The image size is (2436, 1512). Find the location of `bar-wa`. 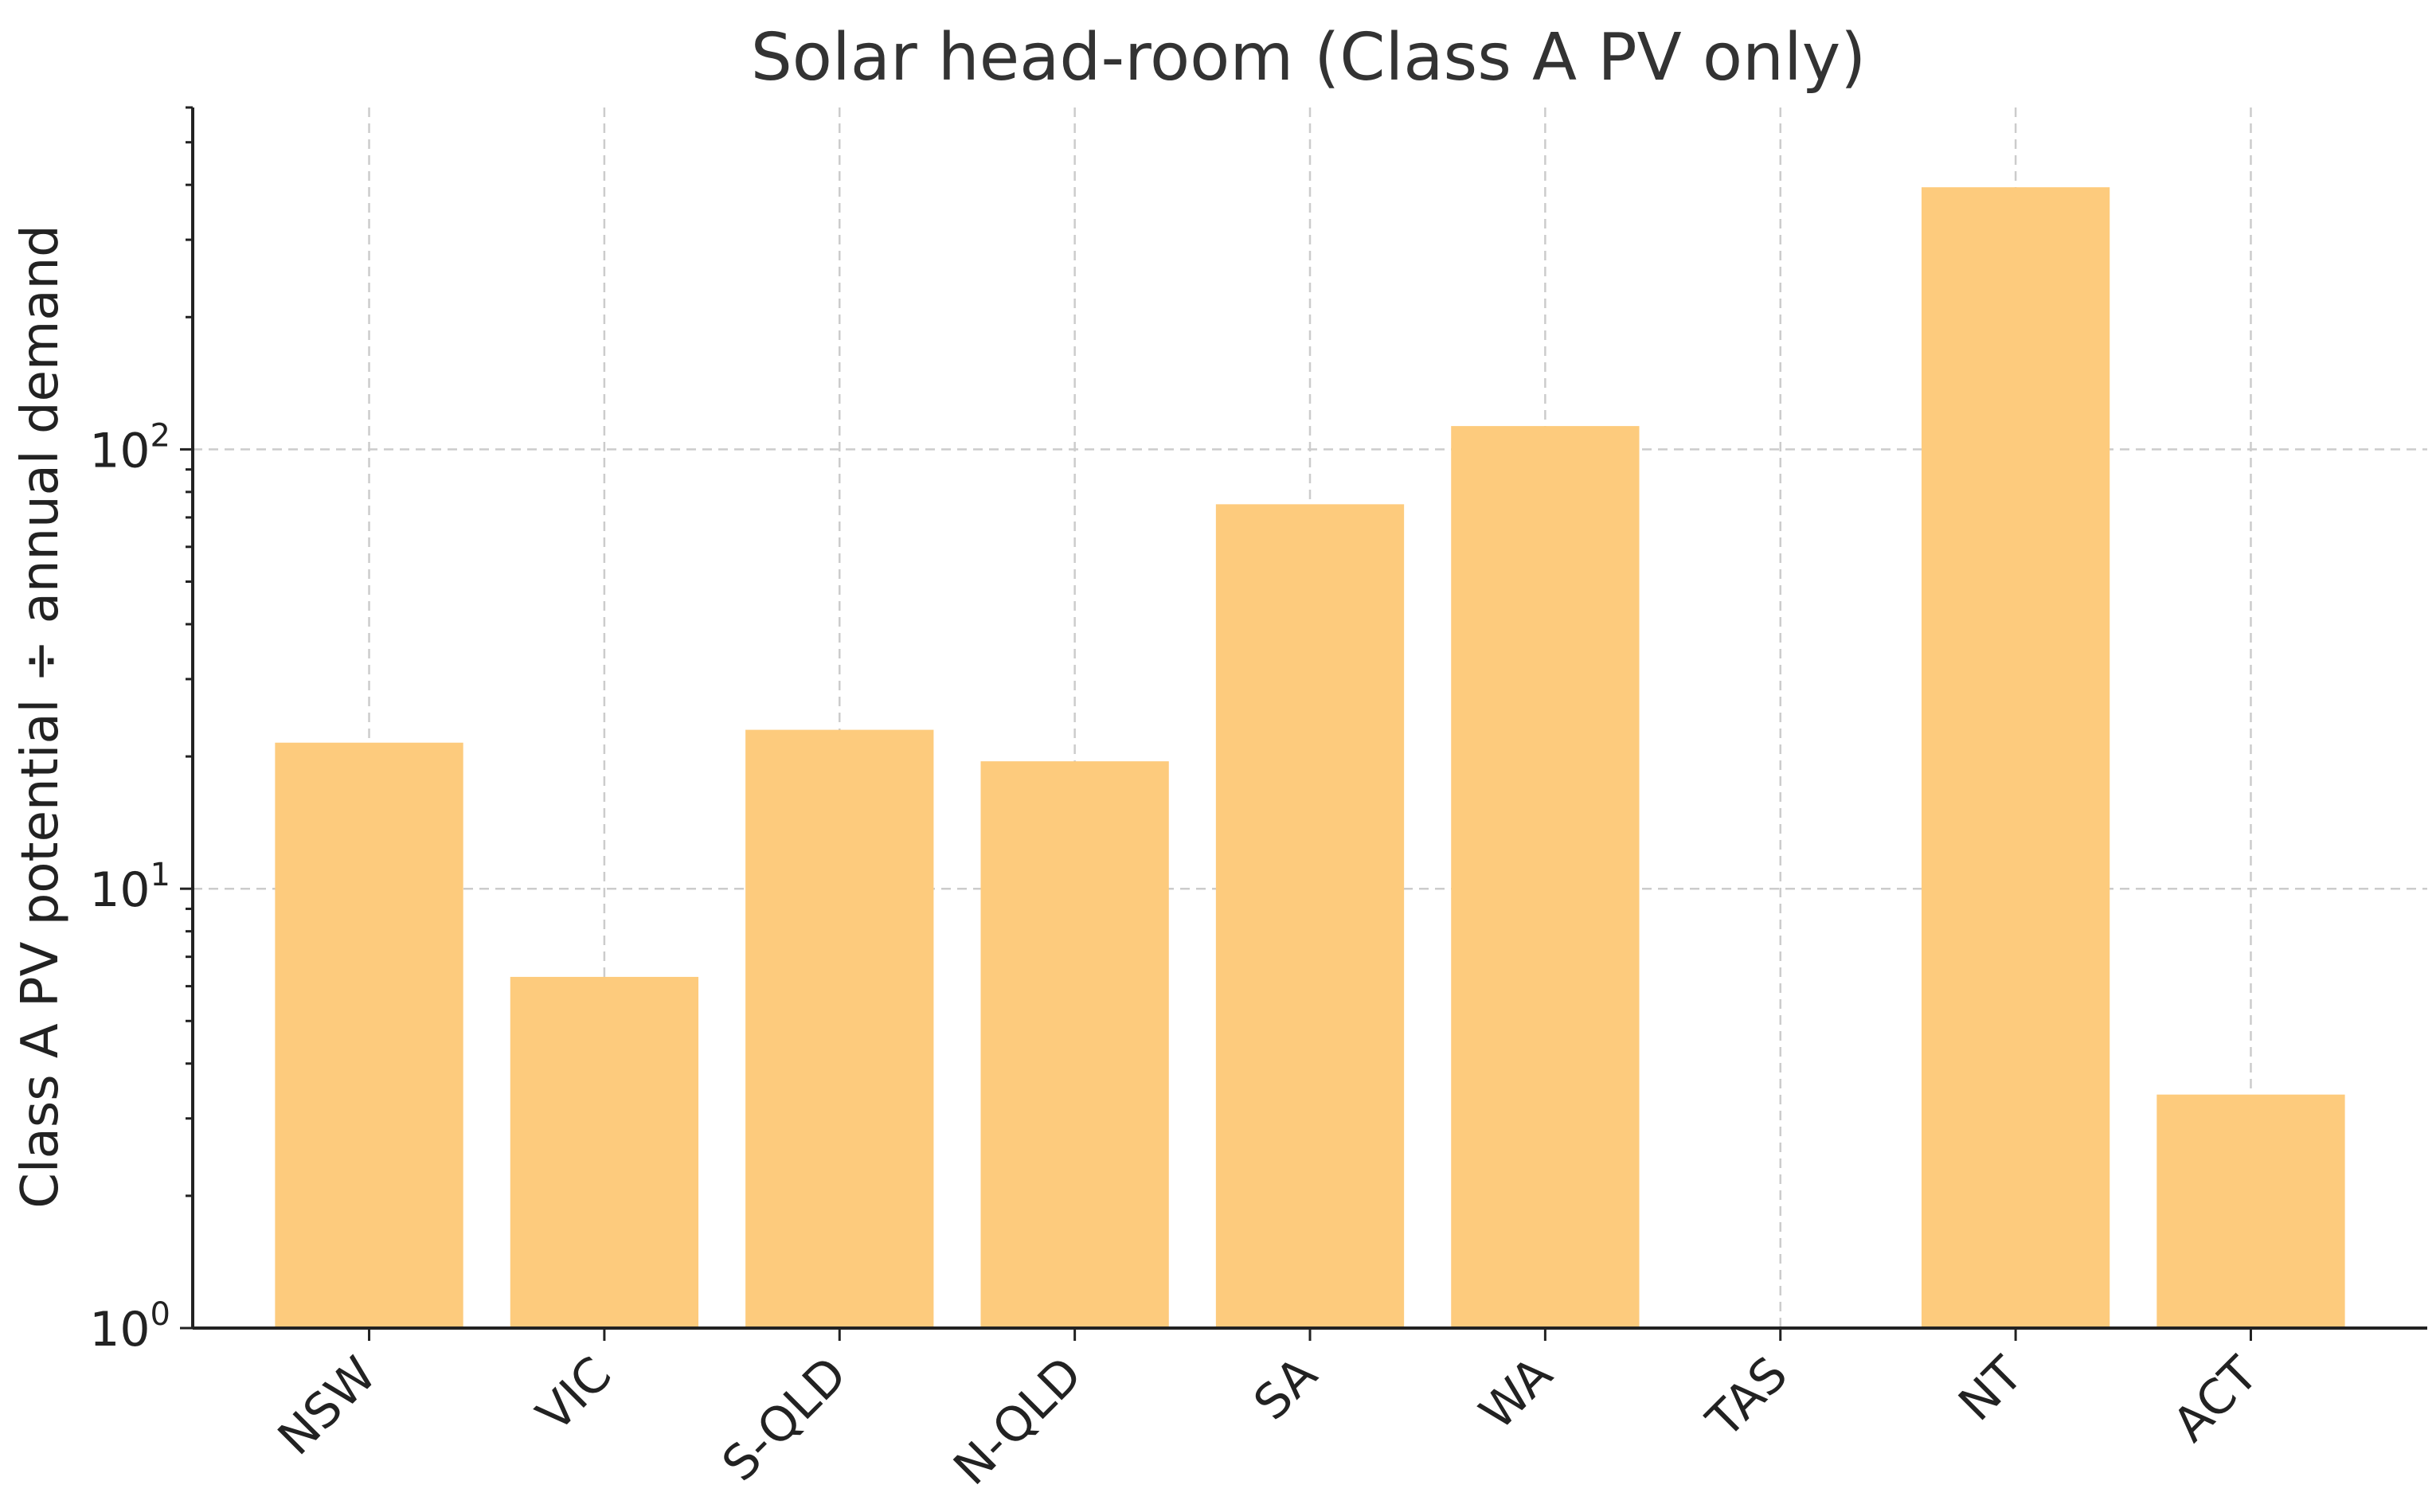

bar-wa is located at coordinates (1545, 877).